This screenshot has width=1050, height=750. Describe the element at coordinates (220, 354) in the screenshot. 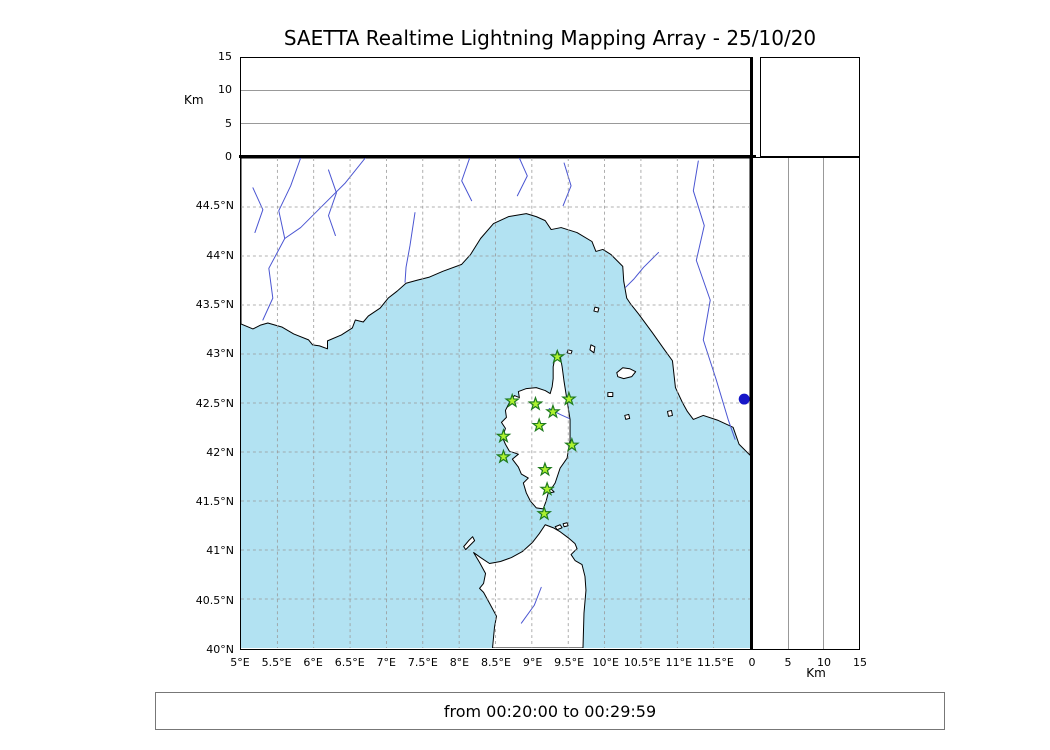

I see `lat-tick-label: 43°N` at that location.